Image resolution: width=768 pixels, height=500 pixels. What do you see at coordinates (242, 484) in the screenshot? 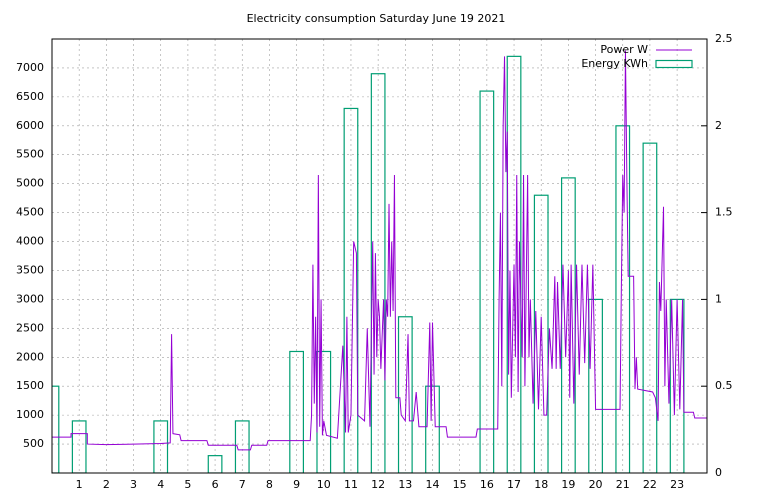
I see `x-tick-label: 7` at bounding box center [242, 484].